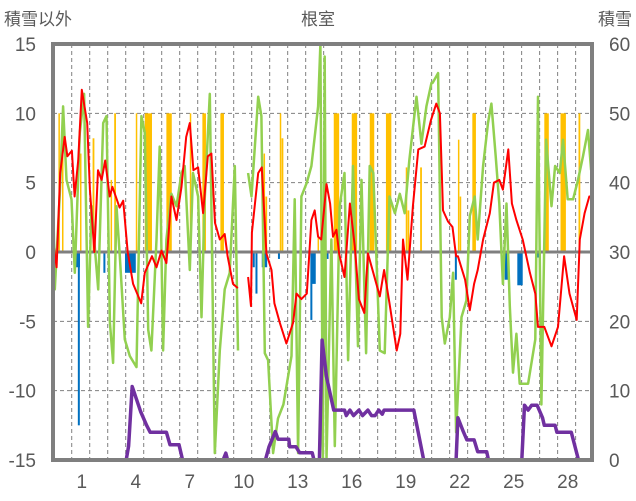  Describe the element at coordinates (619, 322) in the screenshot. I see `y-right-tick-label: 20` at that location.